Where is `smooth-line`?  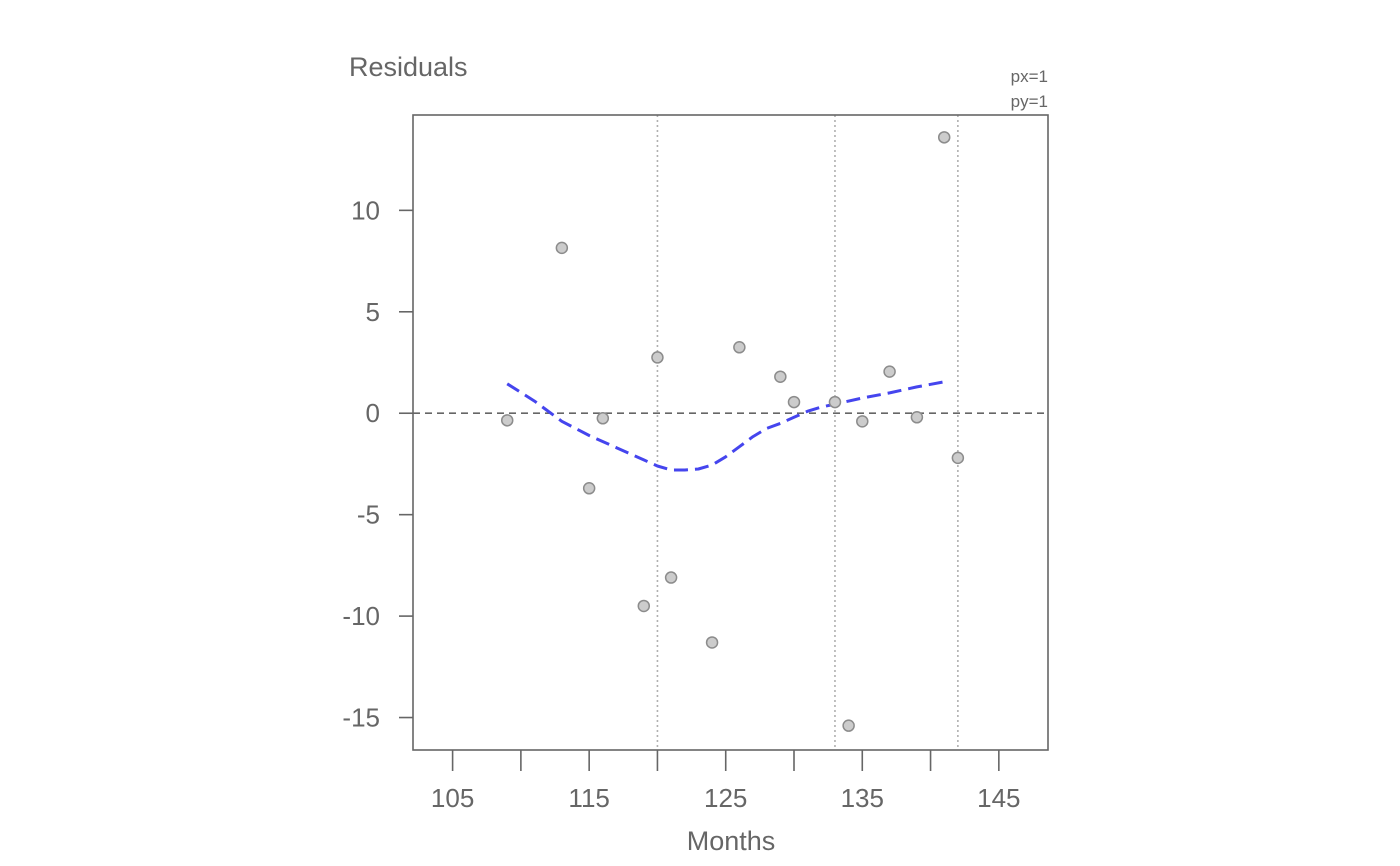
smooth-line is located at coordinates (725, 426).